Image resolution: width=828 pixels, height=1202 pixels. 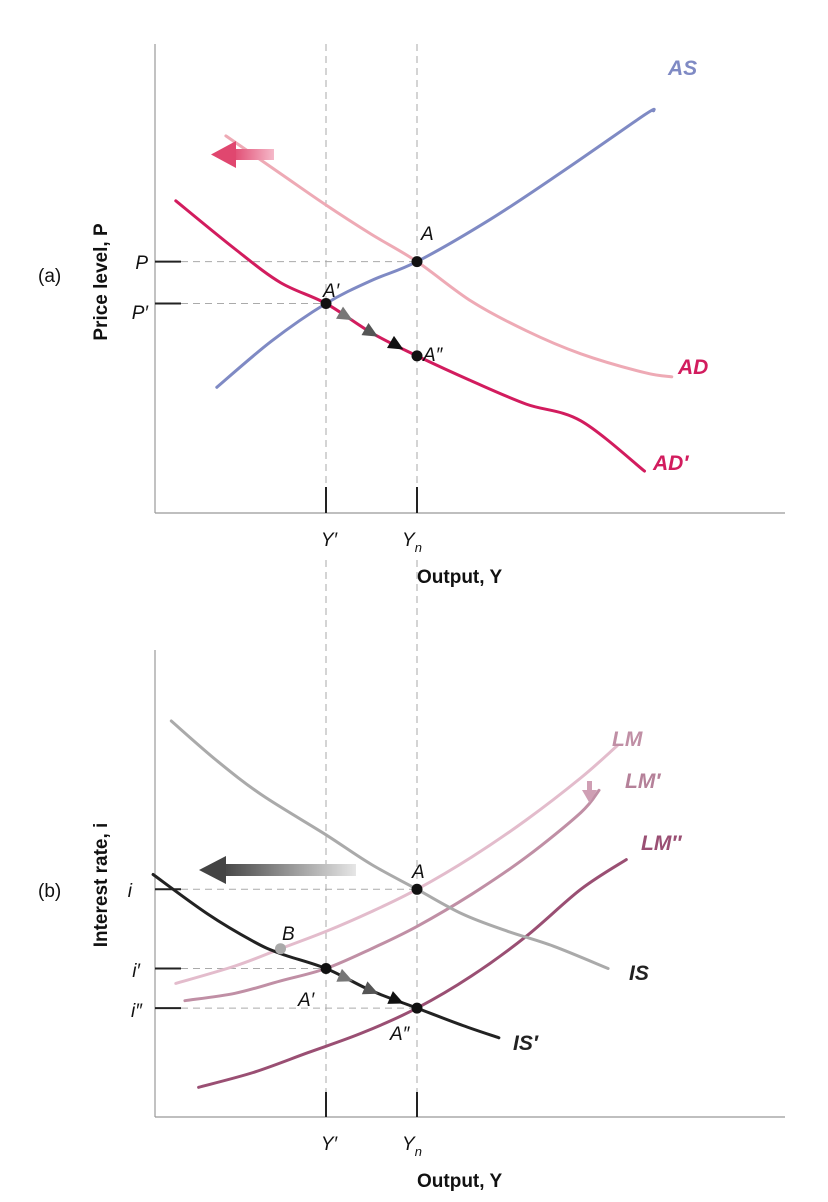 What do you see at coordinates (459, 577) in the screenshot?
I see `panel-a-x-axis-title: Output, Y` at bounding box center [459, 577].